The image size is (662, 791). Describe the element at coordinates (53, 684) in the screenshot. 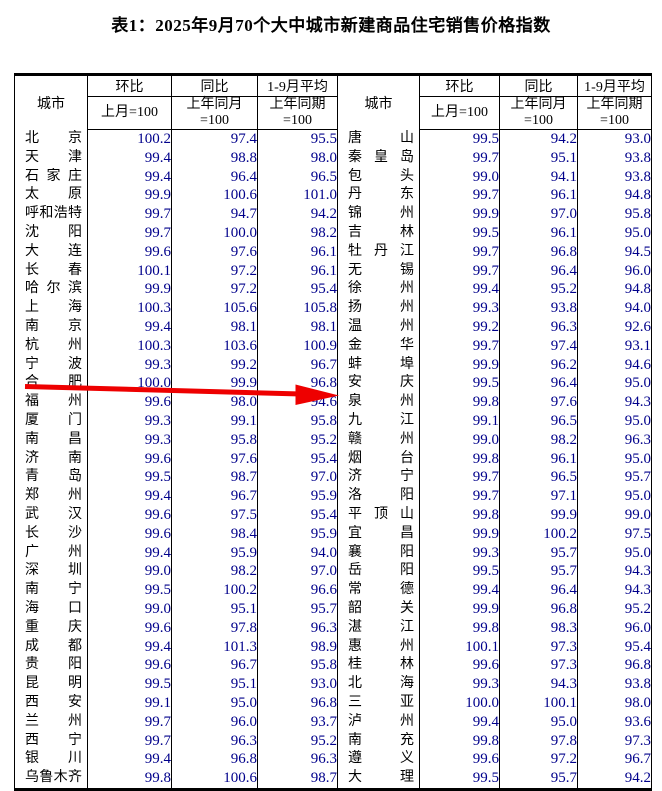

I see `city-name: 昆明` at that location.